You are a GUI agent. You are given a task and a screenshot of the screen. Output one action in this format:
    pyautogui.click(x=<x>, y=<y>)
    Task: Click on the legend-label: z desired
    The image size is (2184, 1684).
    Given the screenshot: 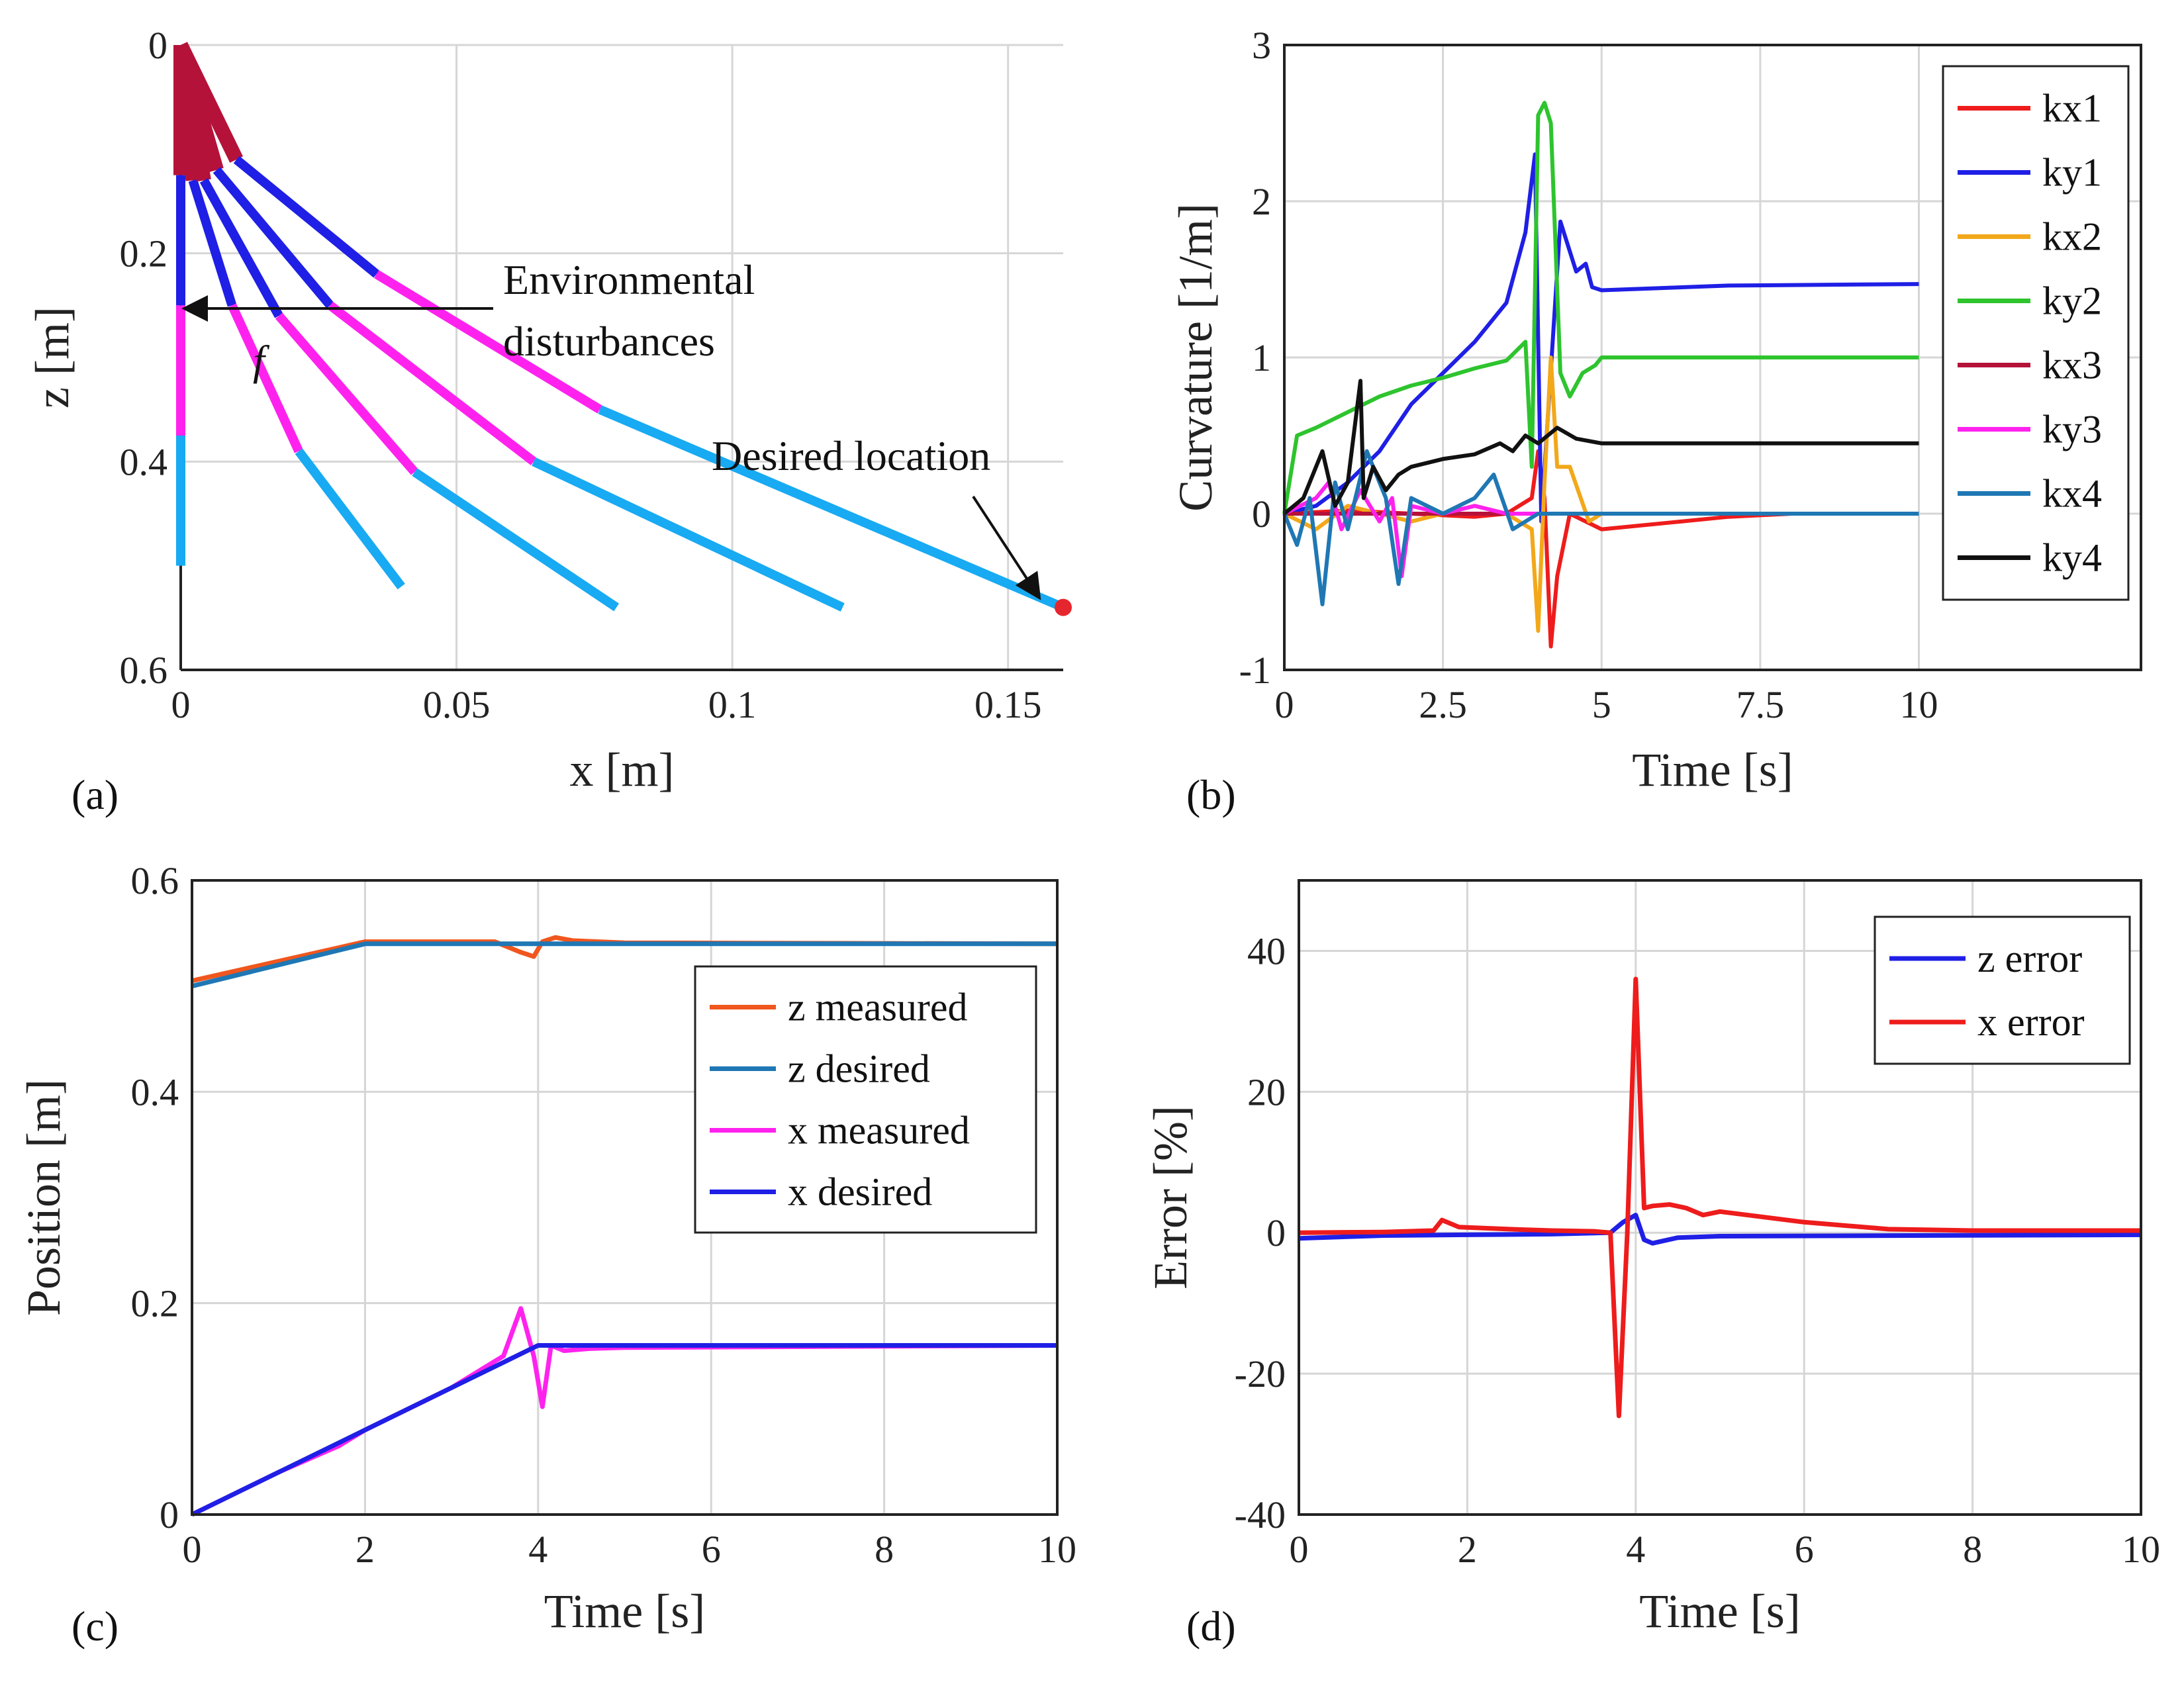 What is the action you would take?
    pyautogui.click(x=859, y=1069)
    